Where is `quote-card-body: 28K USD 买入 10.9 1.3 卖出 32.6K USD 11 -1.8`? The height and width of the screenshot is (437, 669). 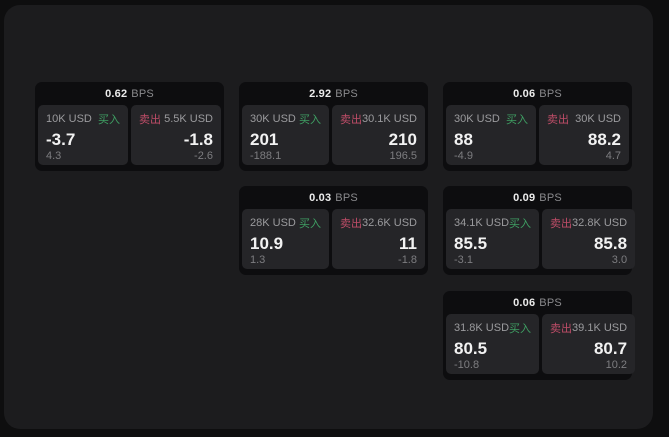 quote-card-body: 28K USD 买入 10.9 1.3 卖出 32.6K USD 11 -1.8 is located at coordinates (333, 240).